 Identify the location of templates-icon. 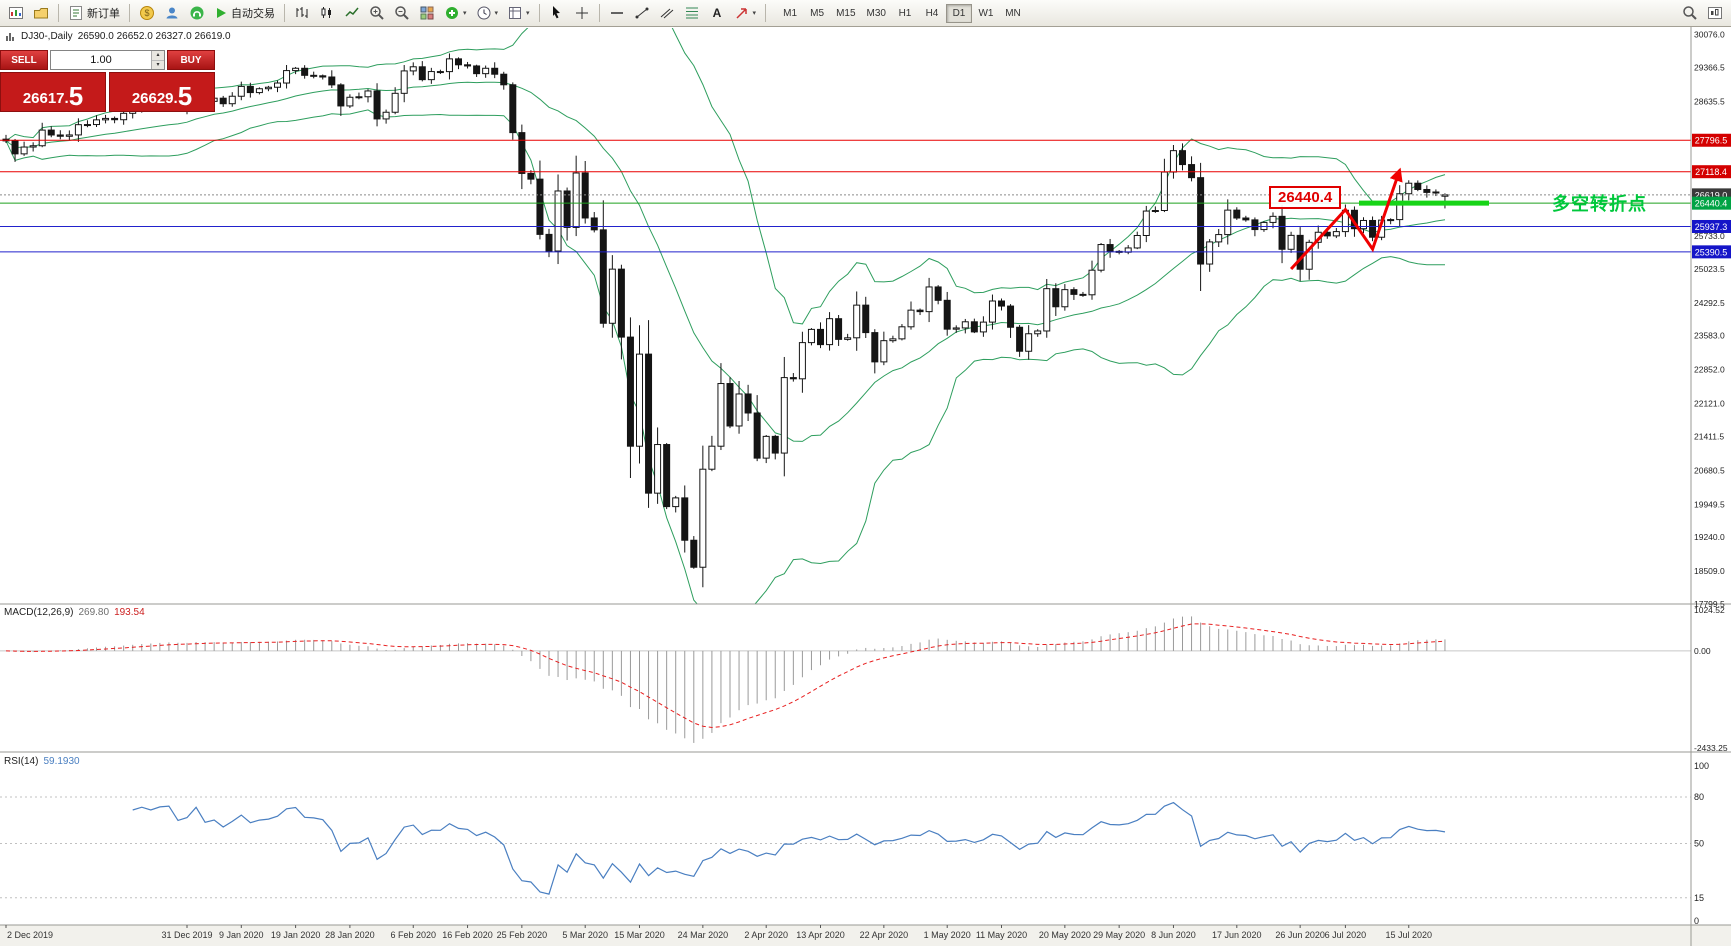
(515, 13).